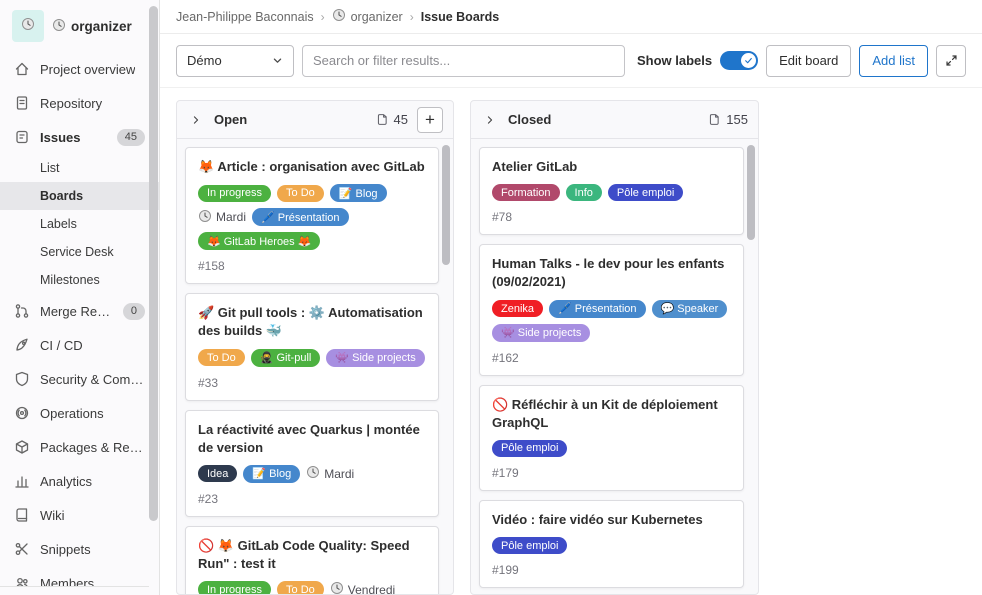 The height and width of the screenshot is (595, 982). Describe the element at coordinates (951, 60) in the screenshot. I see `focus-mode-button` at that location.